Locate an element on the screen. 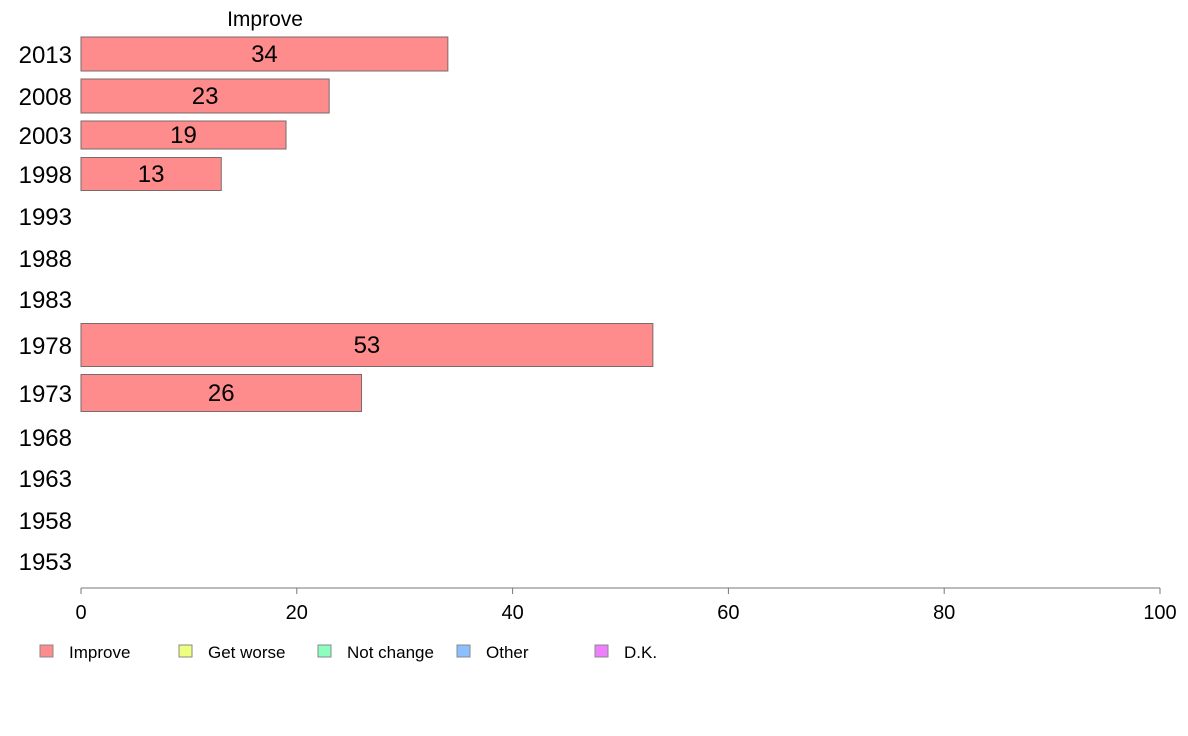 The height and width of the screenshot is (736, 1188). x-tick-label-40: 40 is located at coordinates (512, 613).